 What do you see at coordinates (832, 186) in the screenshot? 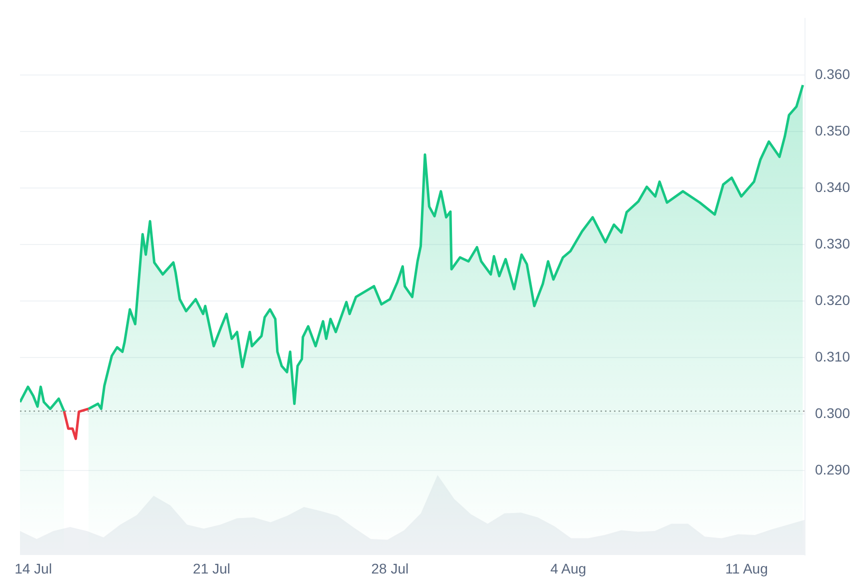
I see `y-tick-label: 0.340` at bounding box center [832, 186].